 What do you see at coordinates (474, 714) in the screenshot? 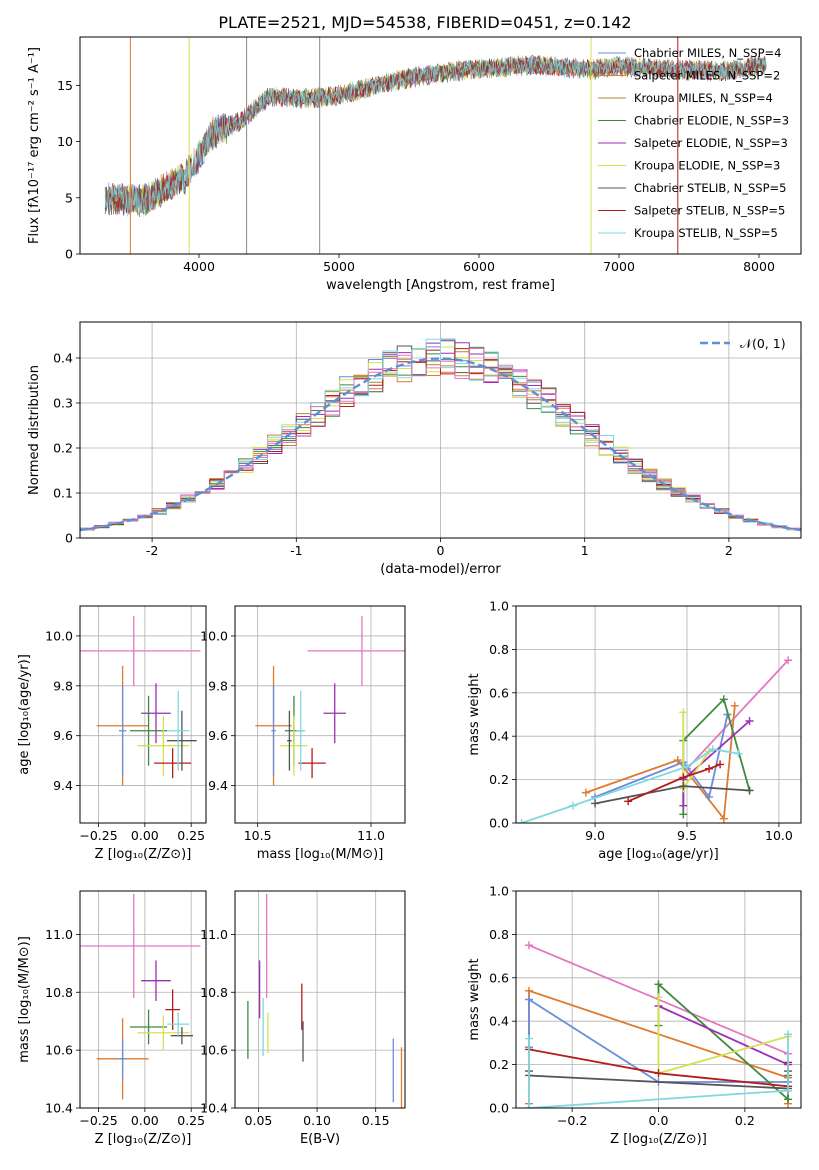
I see `y-axis-label: mass weight` at bounding box center [474, 714].